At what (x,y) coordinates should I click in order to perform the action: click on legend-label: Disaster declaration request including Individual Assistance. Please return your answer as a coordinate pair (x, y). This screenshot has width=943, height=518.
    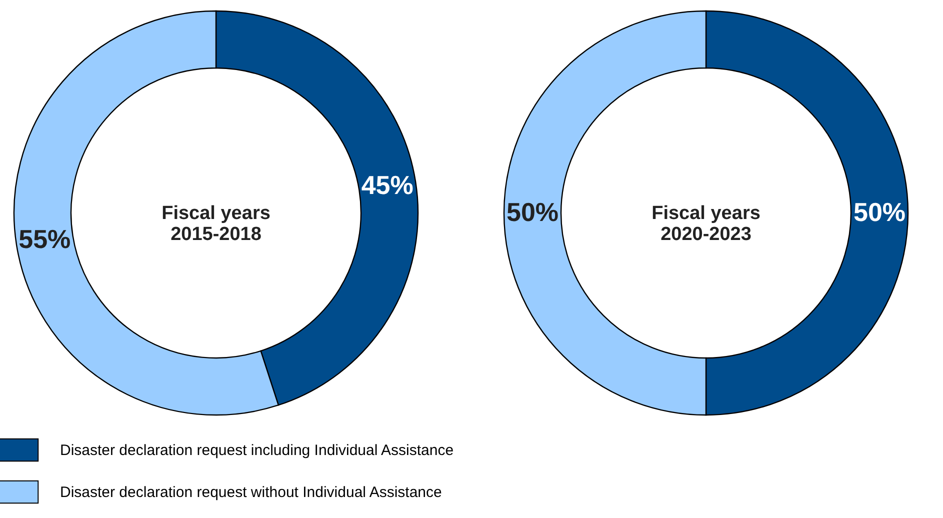
    Looking at the image, I should click on (257, 450).